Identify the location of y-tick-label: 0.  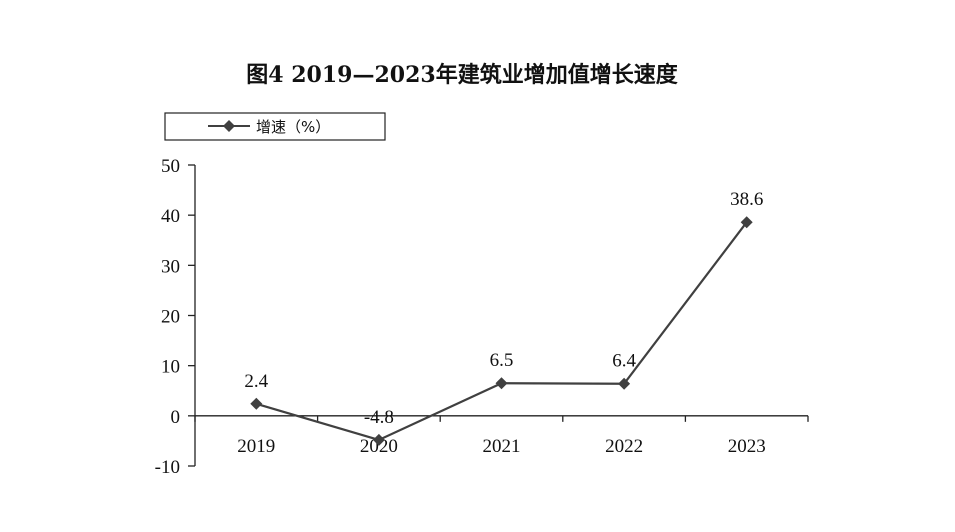
(176, 417).